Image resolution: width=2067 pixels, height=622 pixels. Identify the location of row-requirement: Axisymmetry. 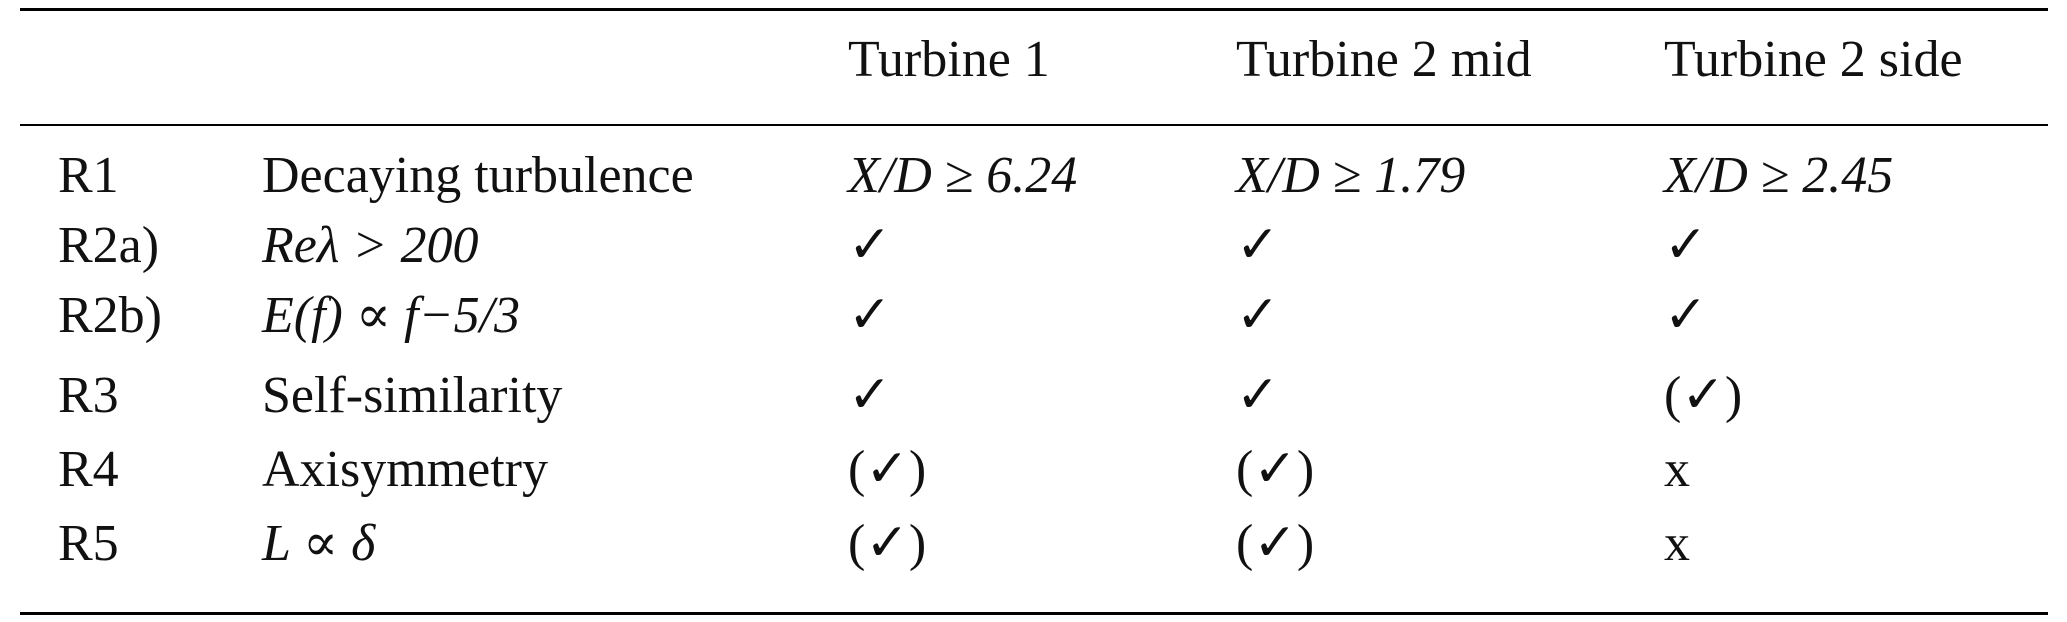
(405, 469).